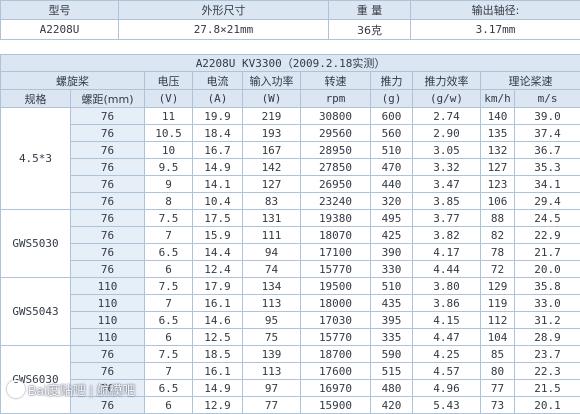 The image size is (580, 414). What do you see at coordinates (392, 133) in the screenshot?
I see `thrust-cell: 560` at bounding box center [392, 133].